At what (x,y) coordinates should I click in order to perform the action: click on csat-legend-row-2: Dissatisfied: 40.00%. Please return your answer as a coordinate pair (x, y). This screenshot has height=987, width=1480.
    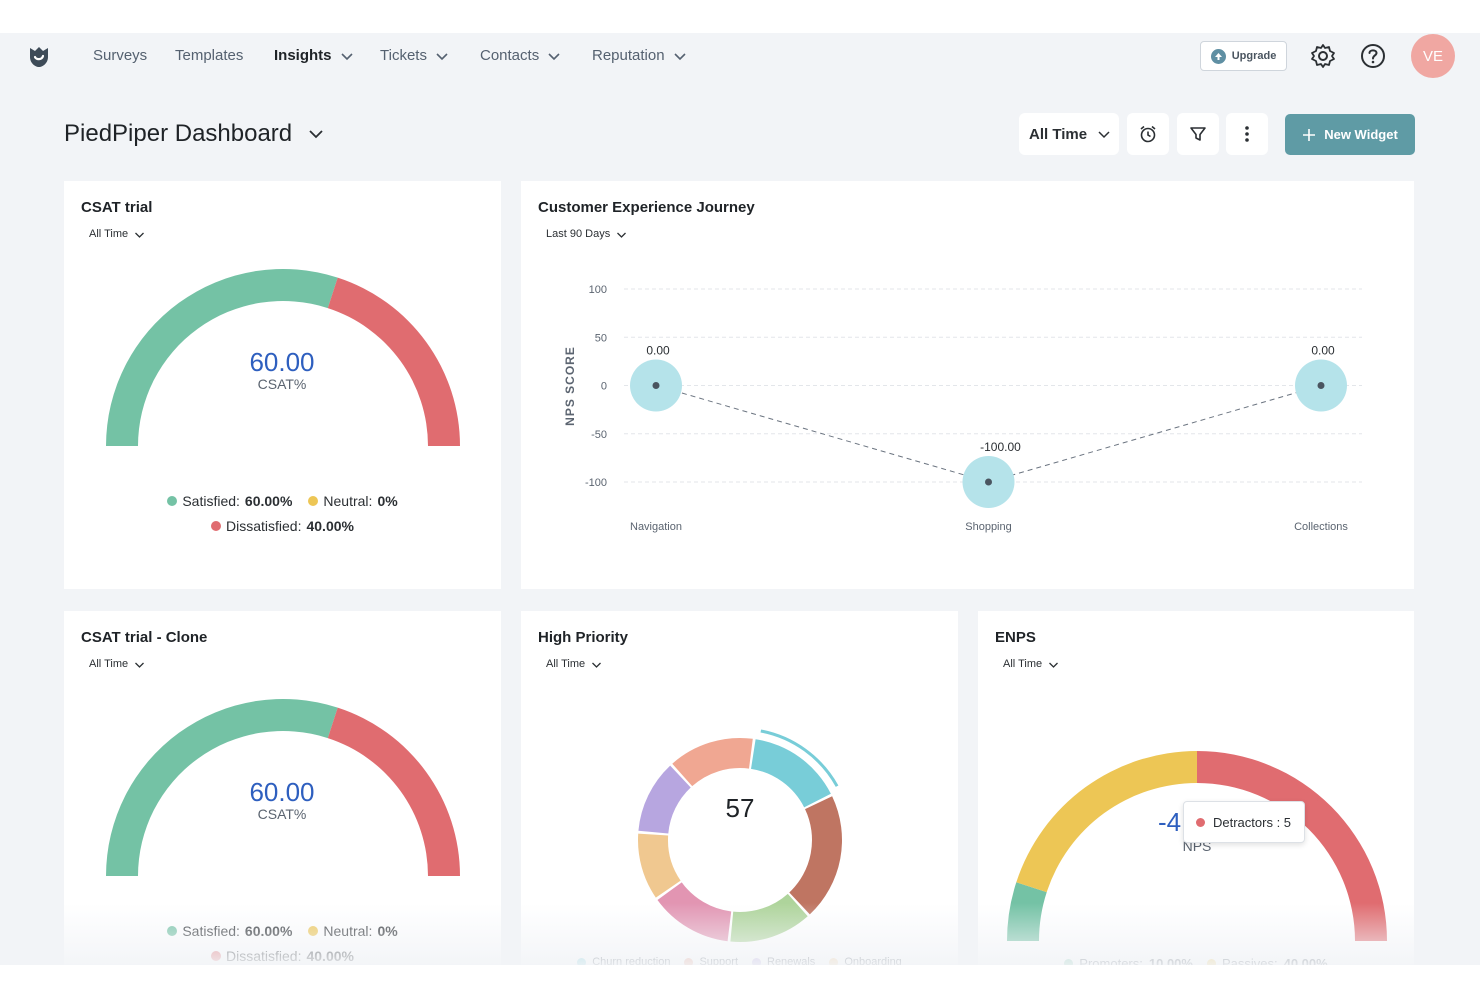
    Looking at the image, I should click on (282, 526).